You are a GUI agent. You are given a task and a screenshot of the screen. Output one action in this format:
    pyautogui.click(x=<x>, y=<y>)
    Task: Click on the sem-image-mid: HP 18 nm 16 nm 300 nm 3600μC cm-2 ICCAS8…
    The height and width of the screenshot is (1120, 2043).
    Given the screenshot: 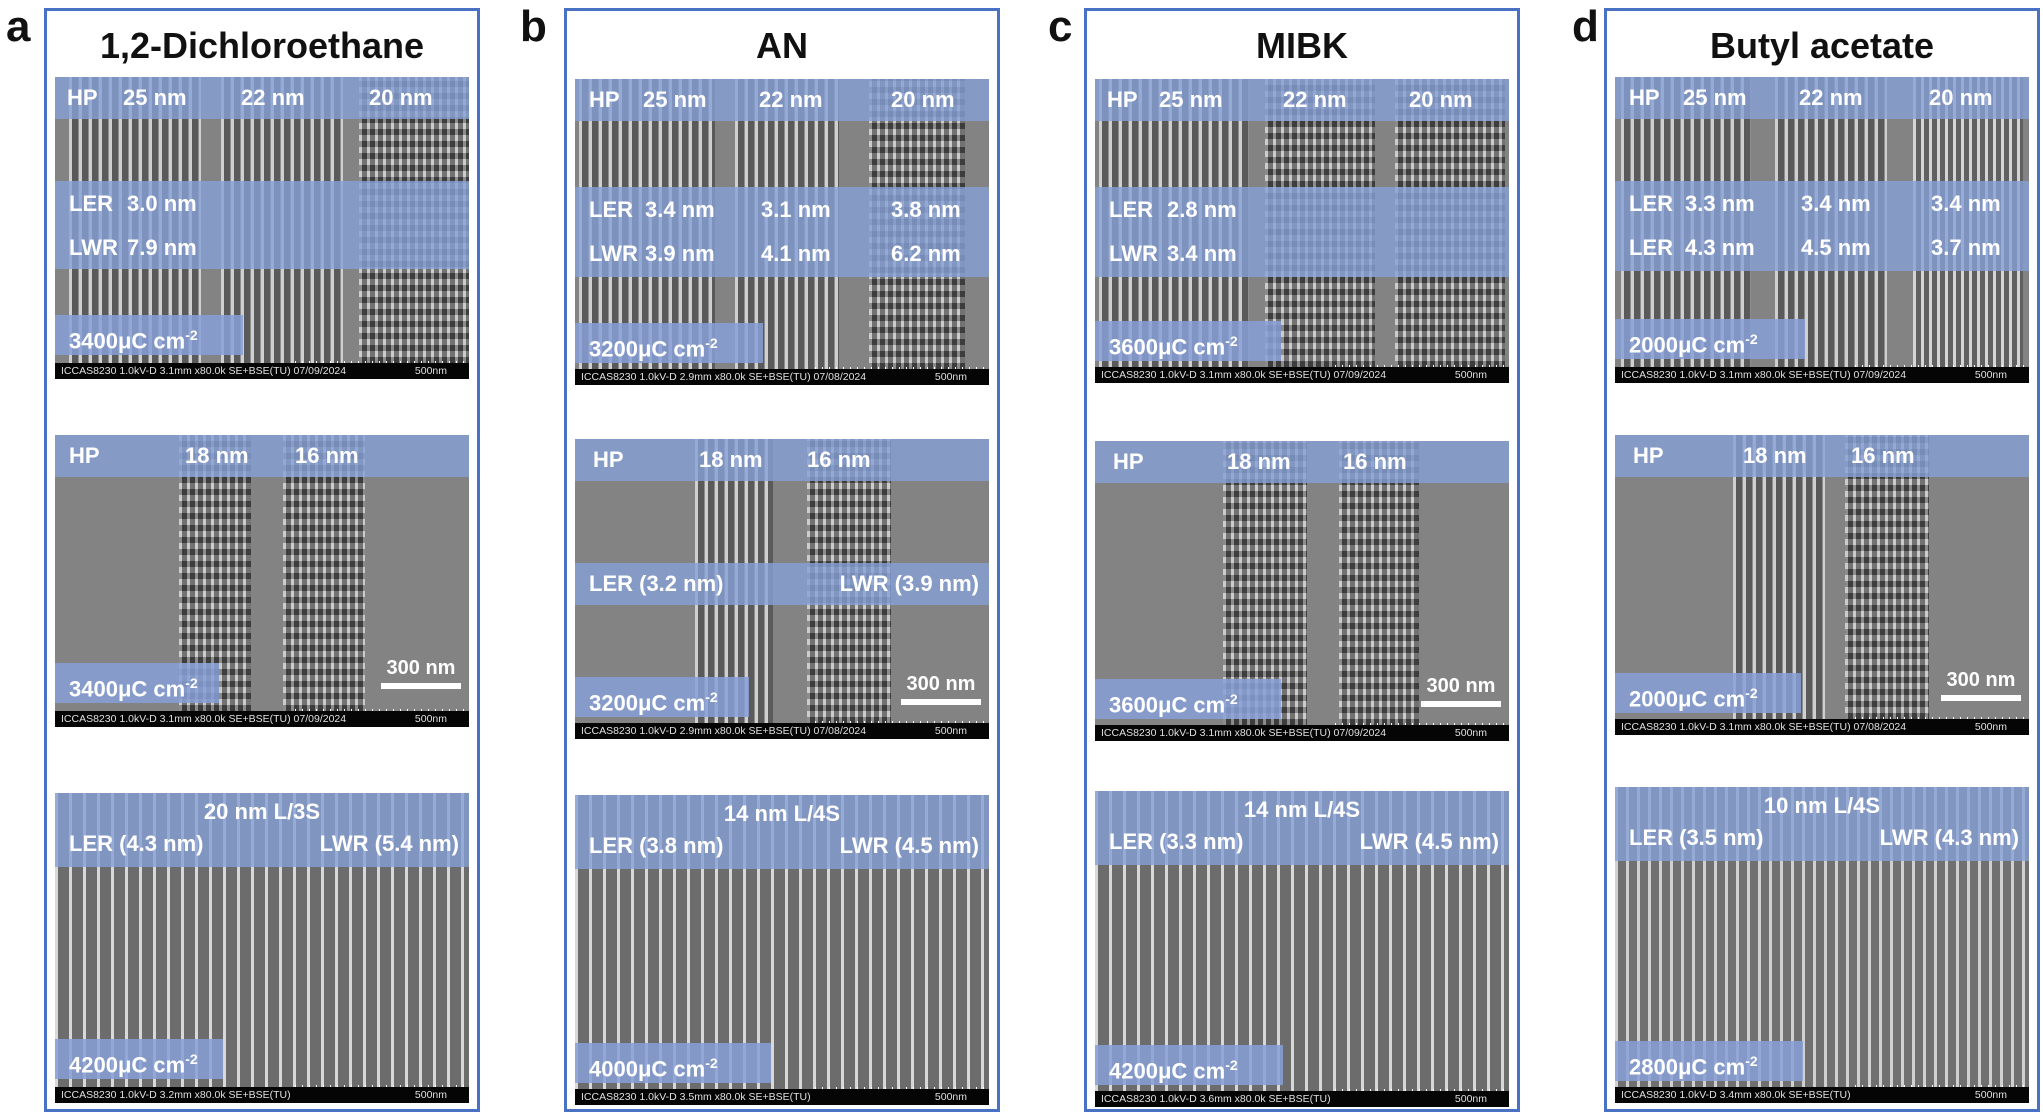 What is the action you would take?
    pyautogui.click(x=1302, y=591)
    